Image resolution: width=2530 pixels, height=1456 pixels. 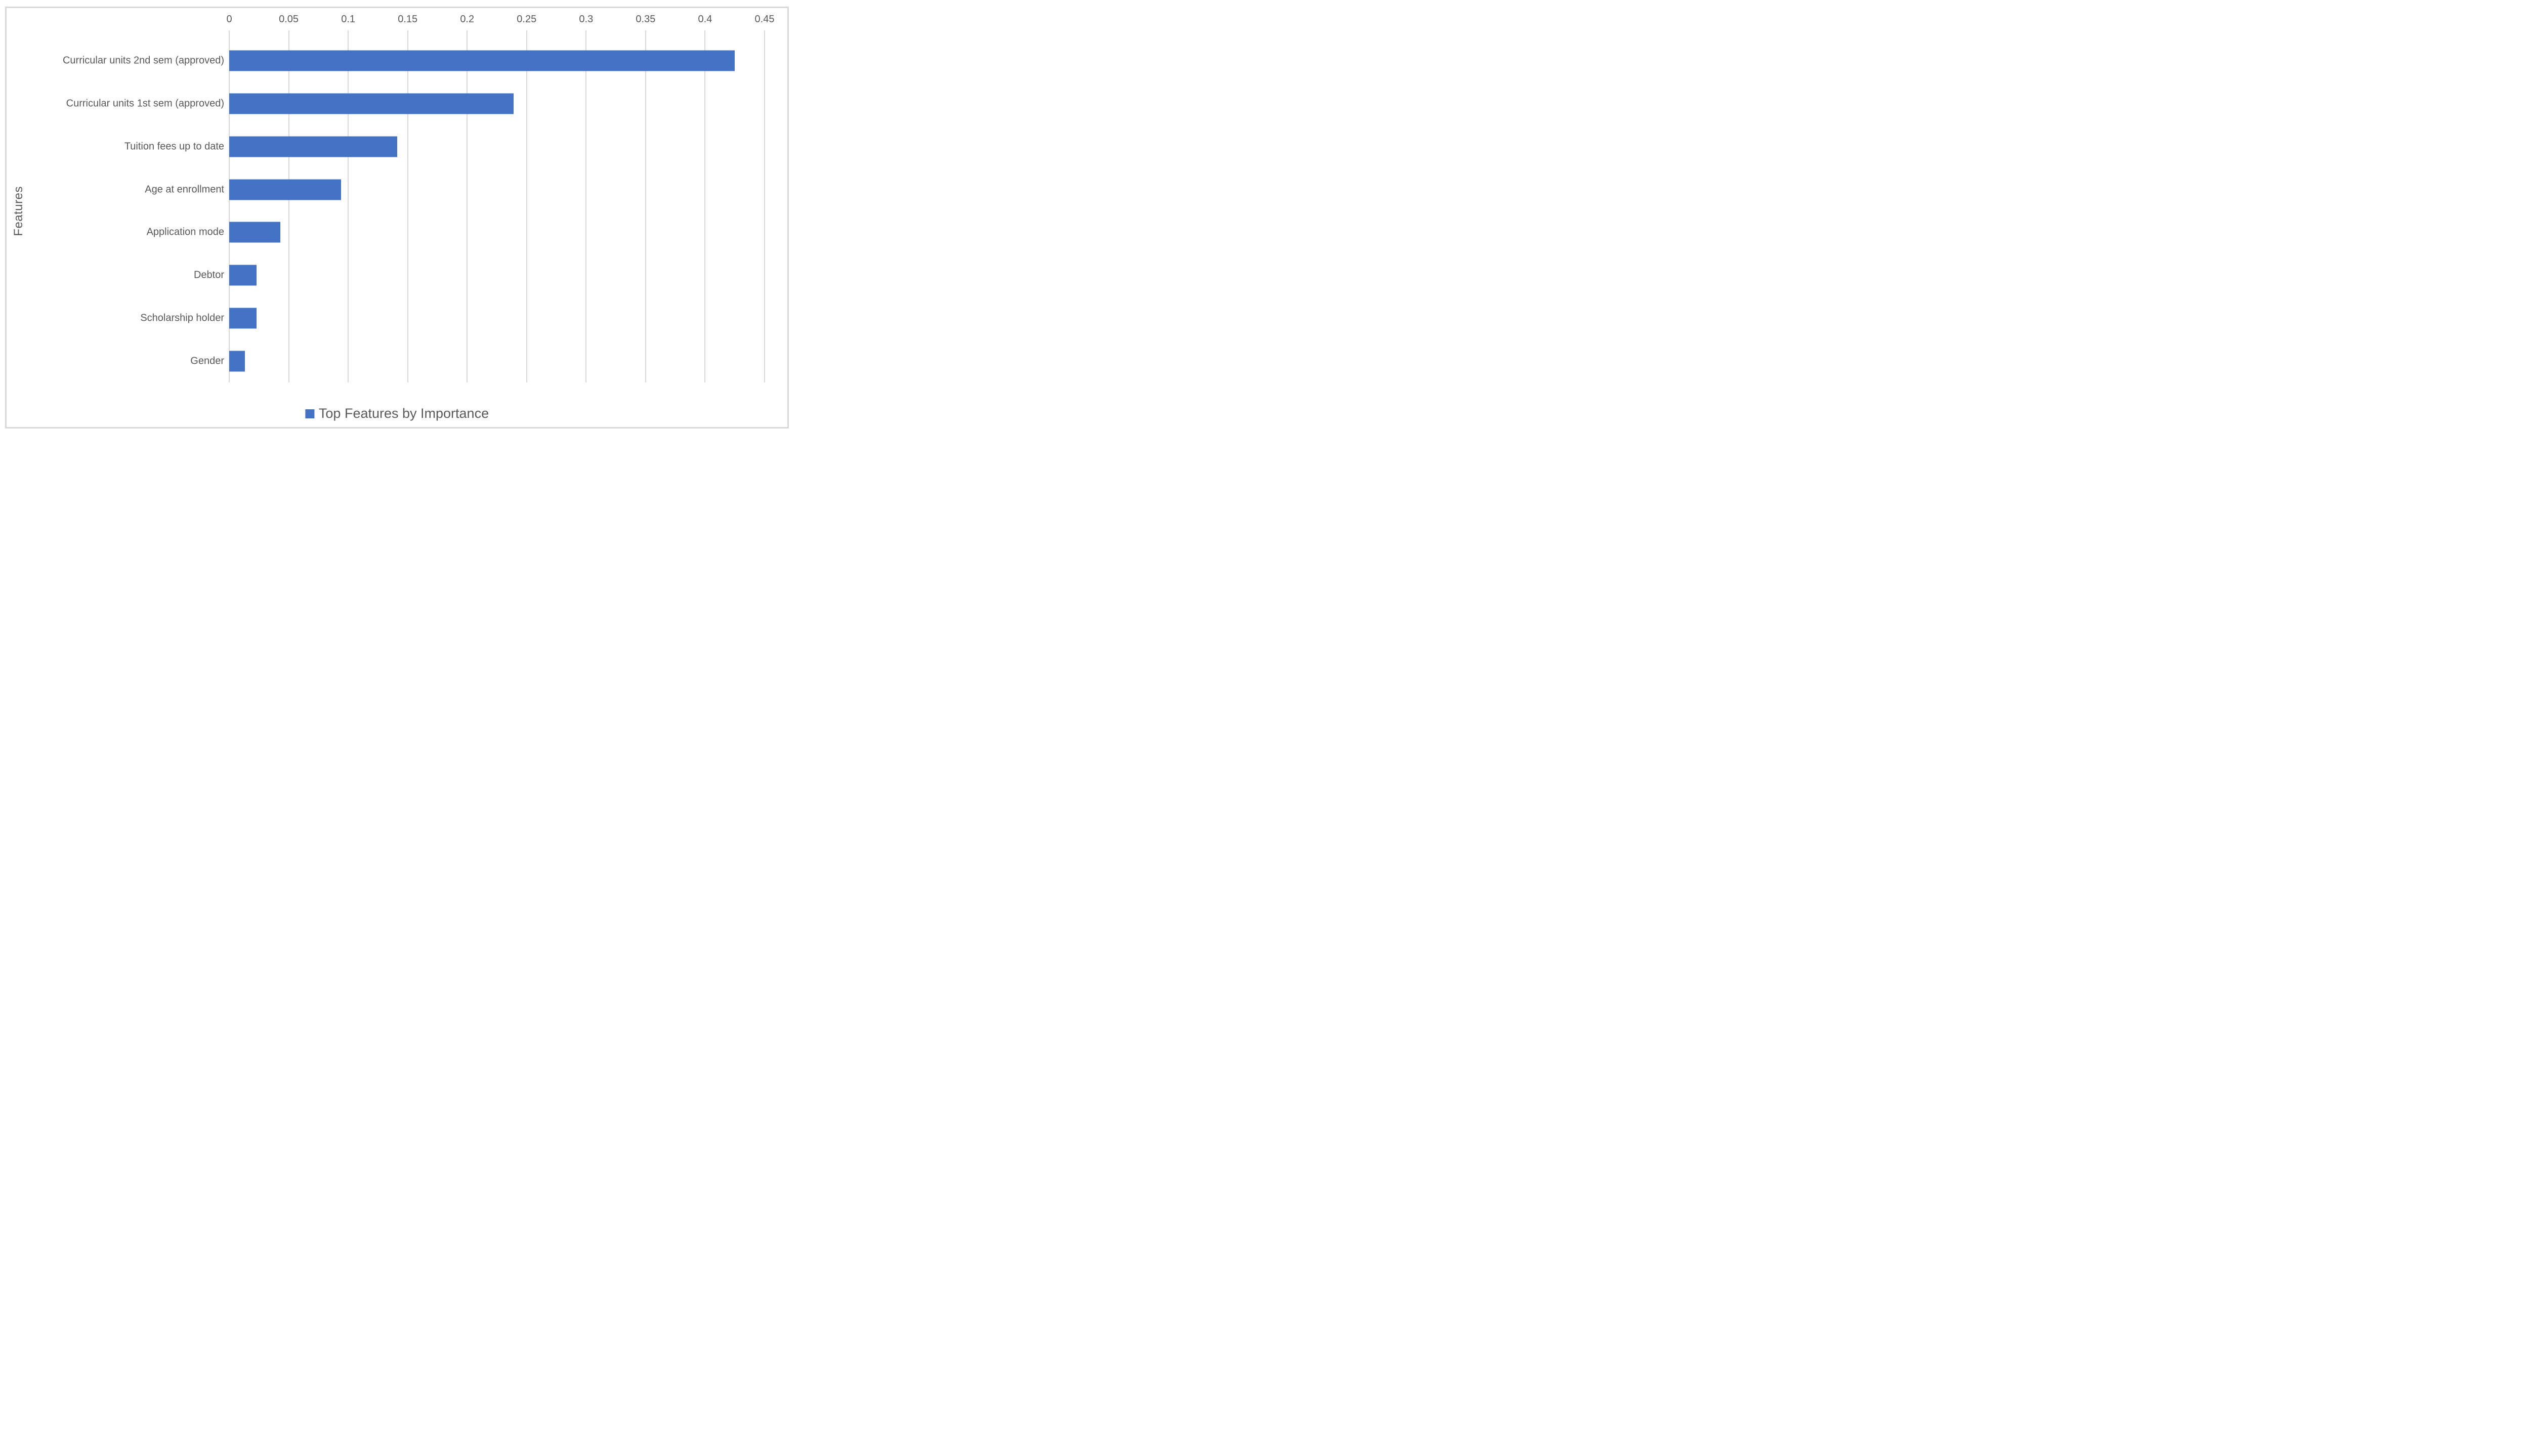 I want to click on x-tick-label: 0, so click(x=229, y=20).